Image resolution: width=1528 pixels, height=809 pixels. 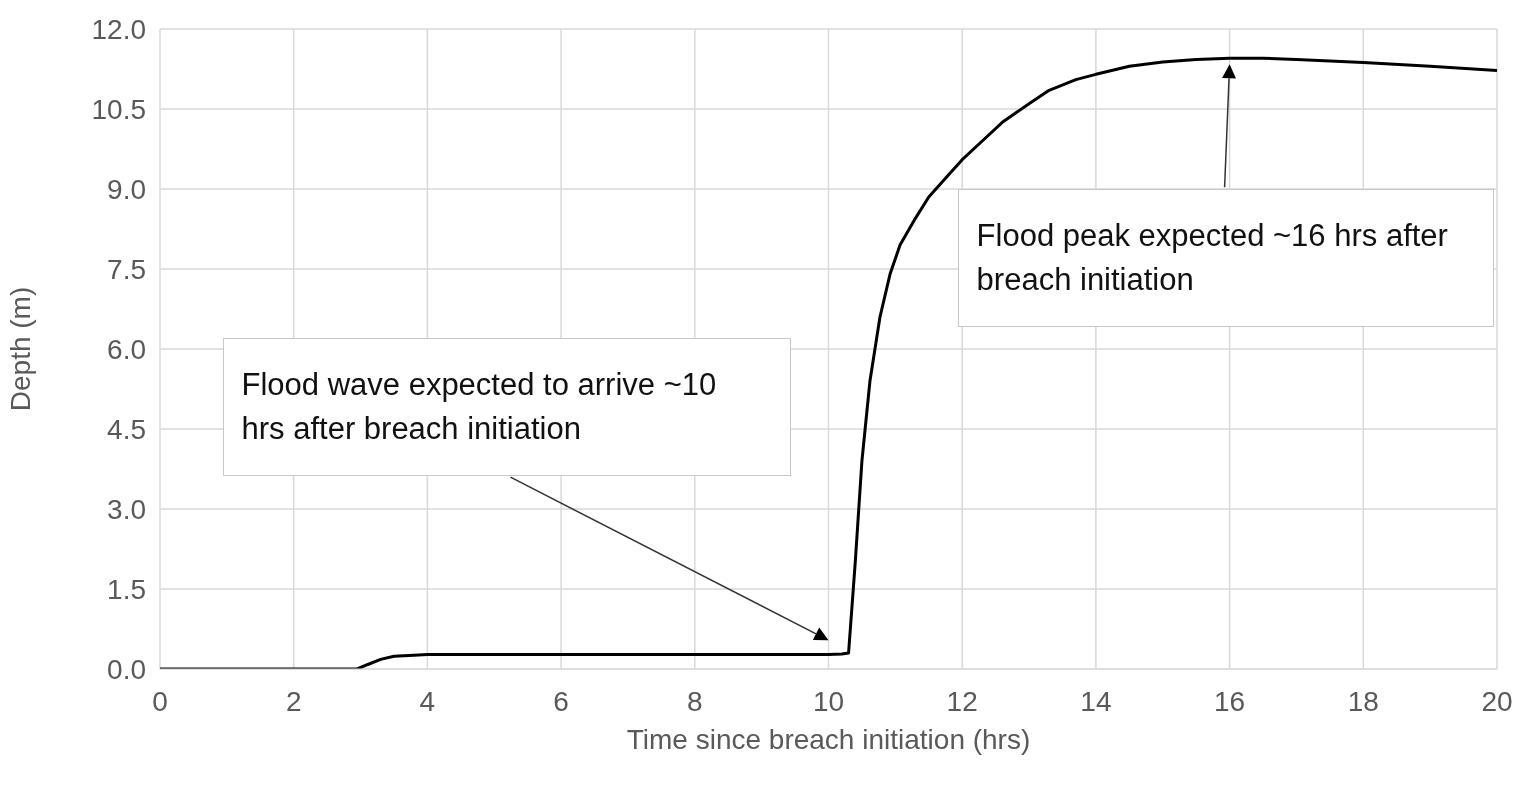 I want to click on y-tick-label: 0.0, so click(x=126, y=669).